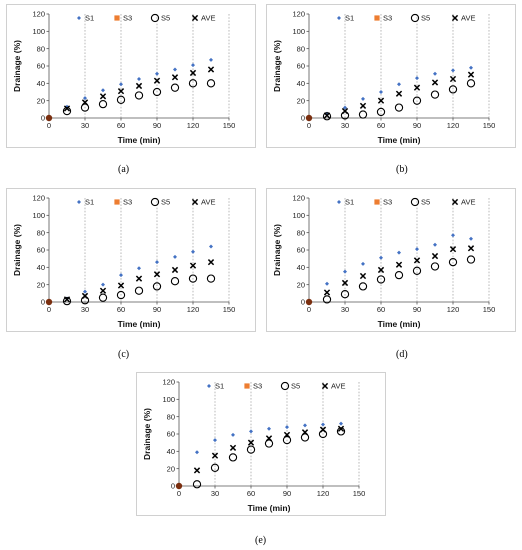  What do you see at coordinates (402, 354) in the screenshot?
I see `caption-d: (d)` at bounding box center [402, 354].